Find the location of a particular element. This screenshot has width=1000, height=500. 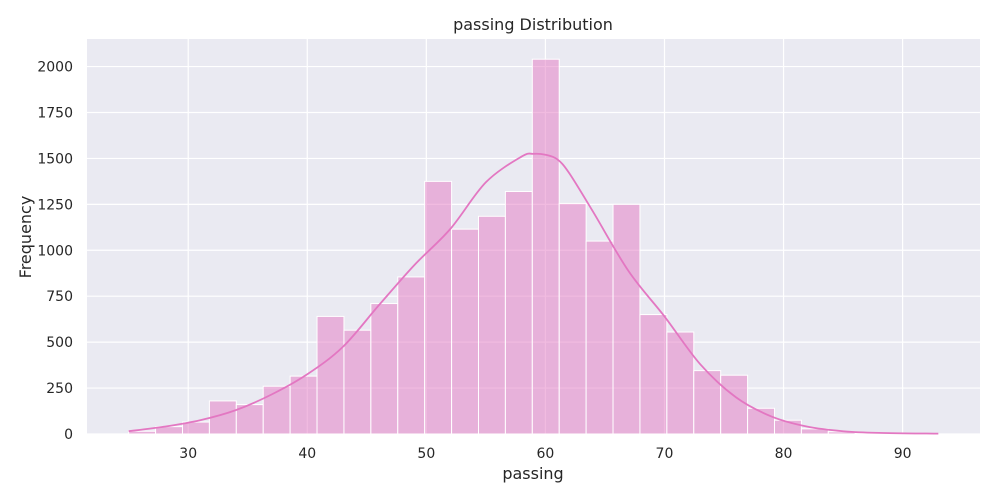

y-tick-label: 750 is located at coordinates (59, 297).